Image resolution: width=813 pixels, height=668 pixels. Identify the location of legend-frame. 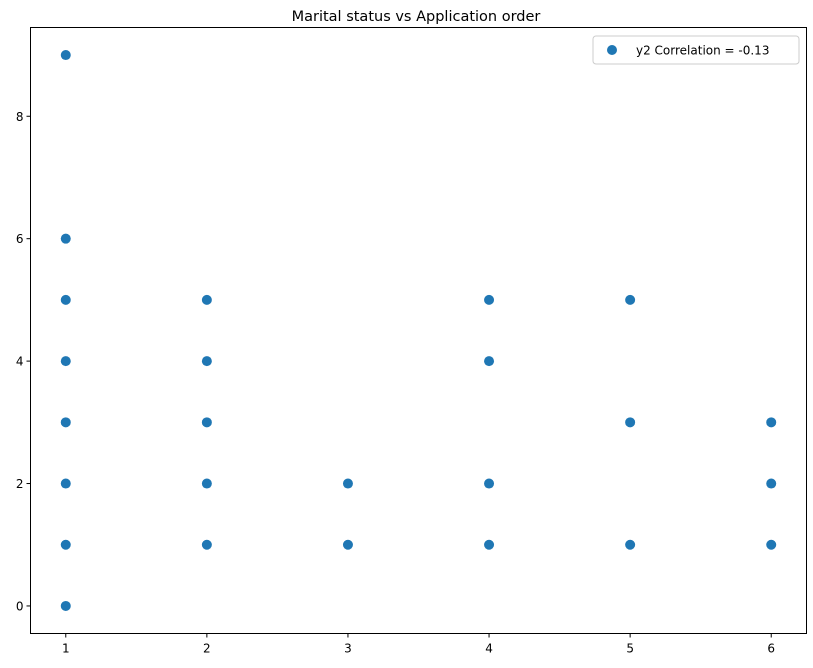
(696, 50).